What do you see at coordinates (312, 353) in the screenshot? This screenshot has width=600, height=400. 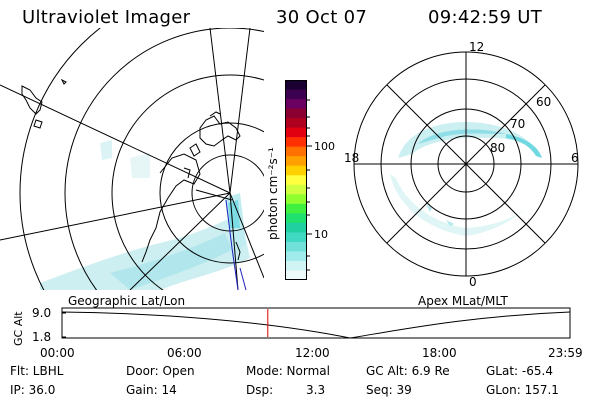 I see `time-tick-1200: 12:00` at bounding box center [312, 353].